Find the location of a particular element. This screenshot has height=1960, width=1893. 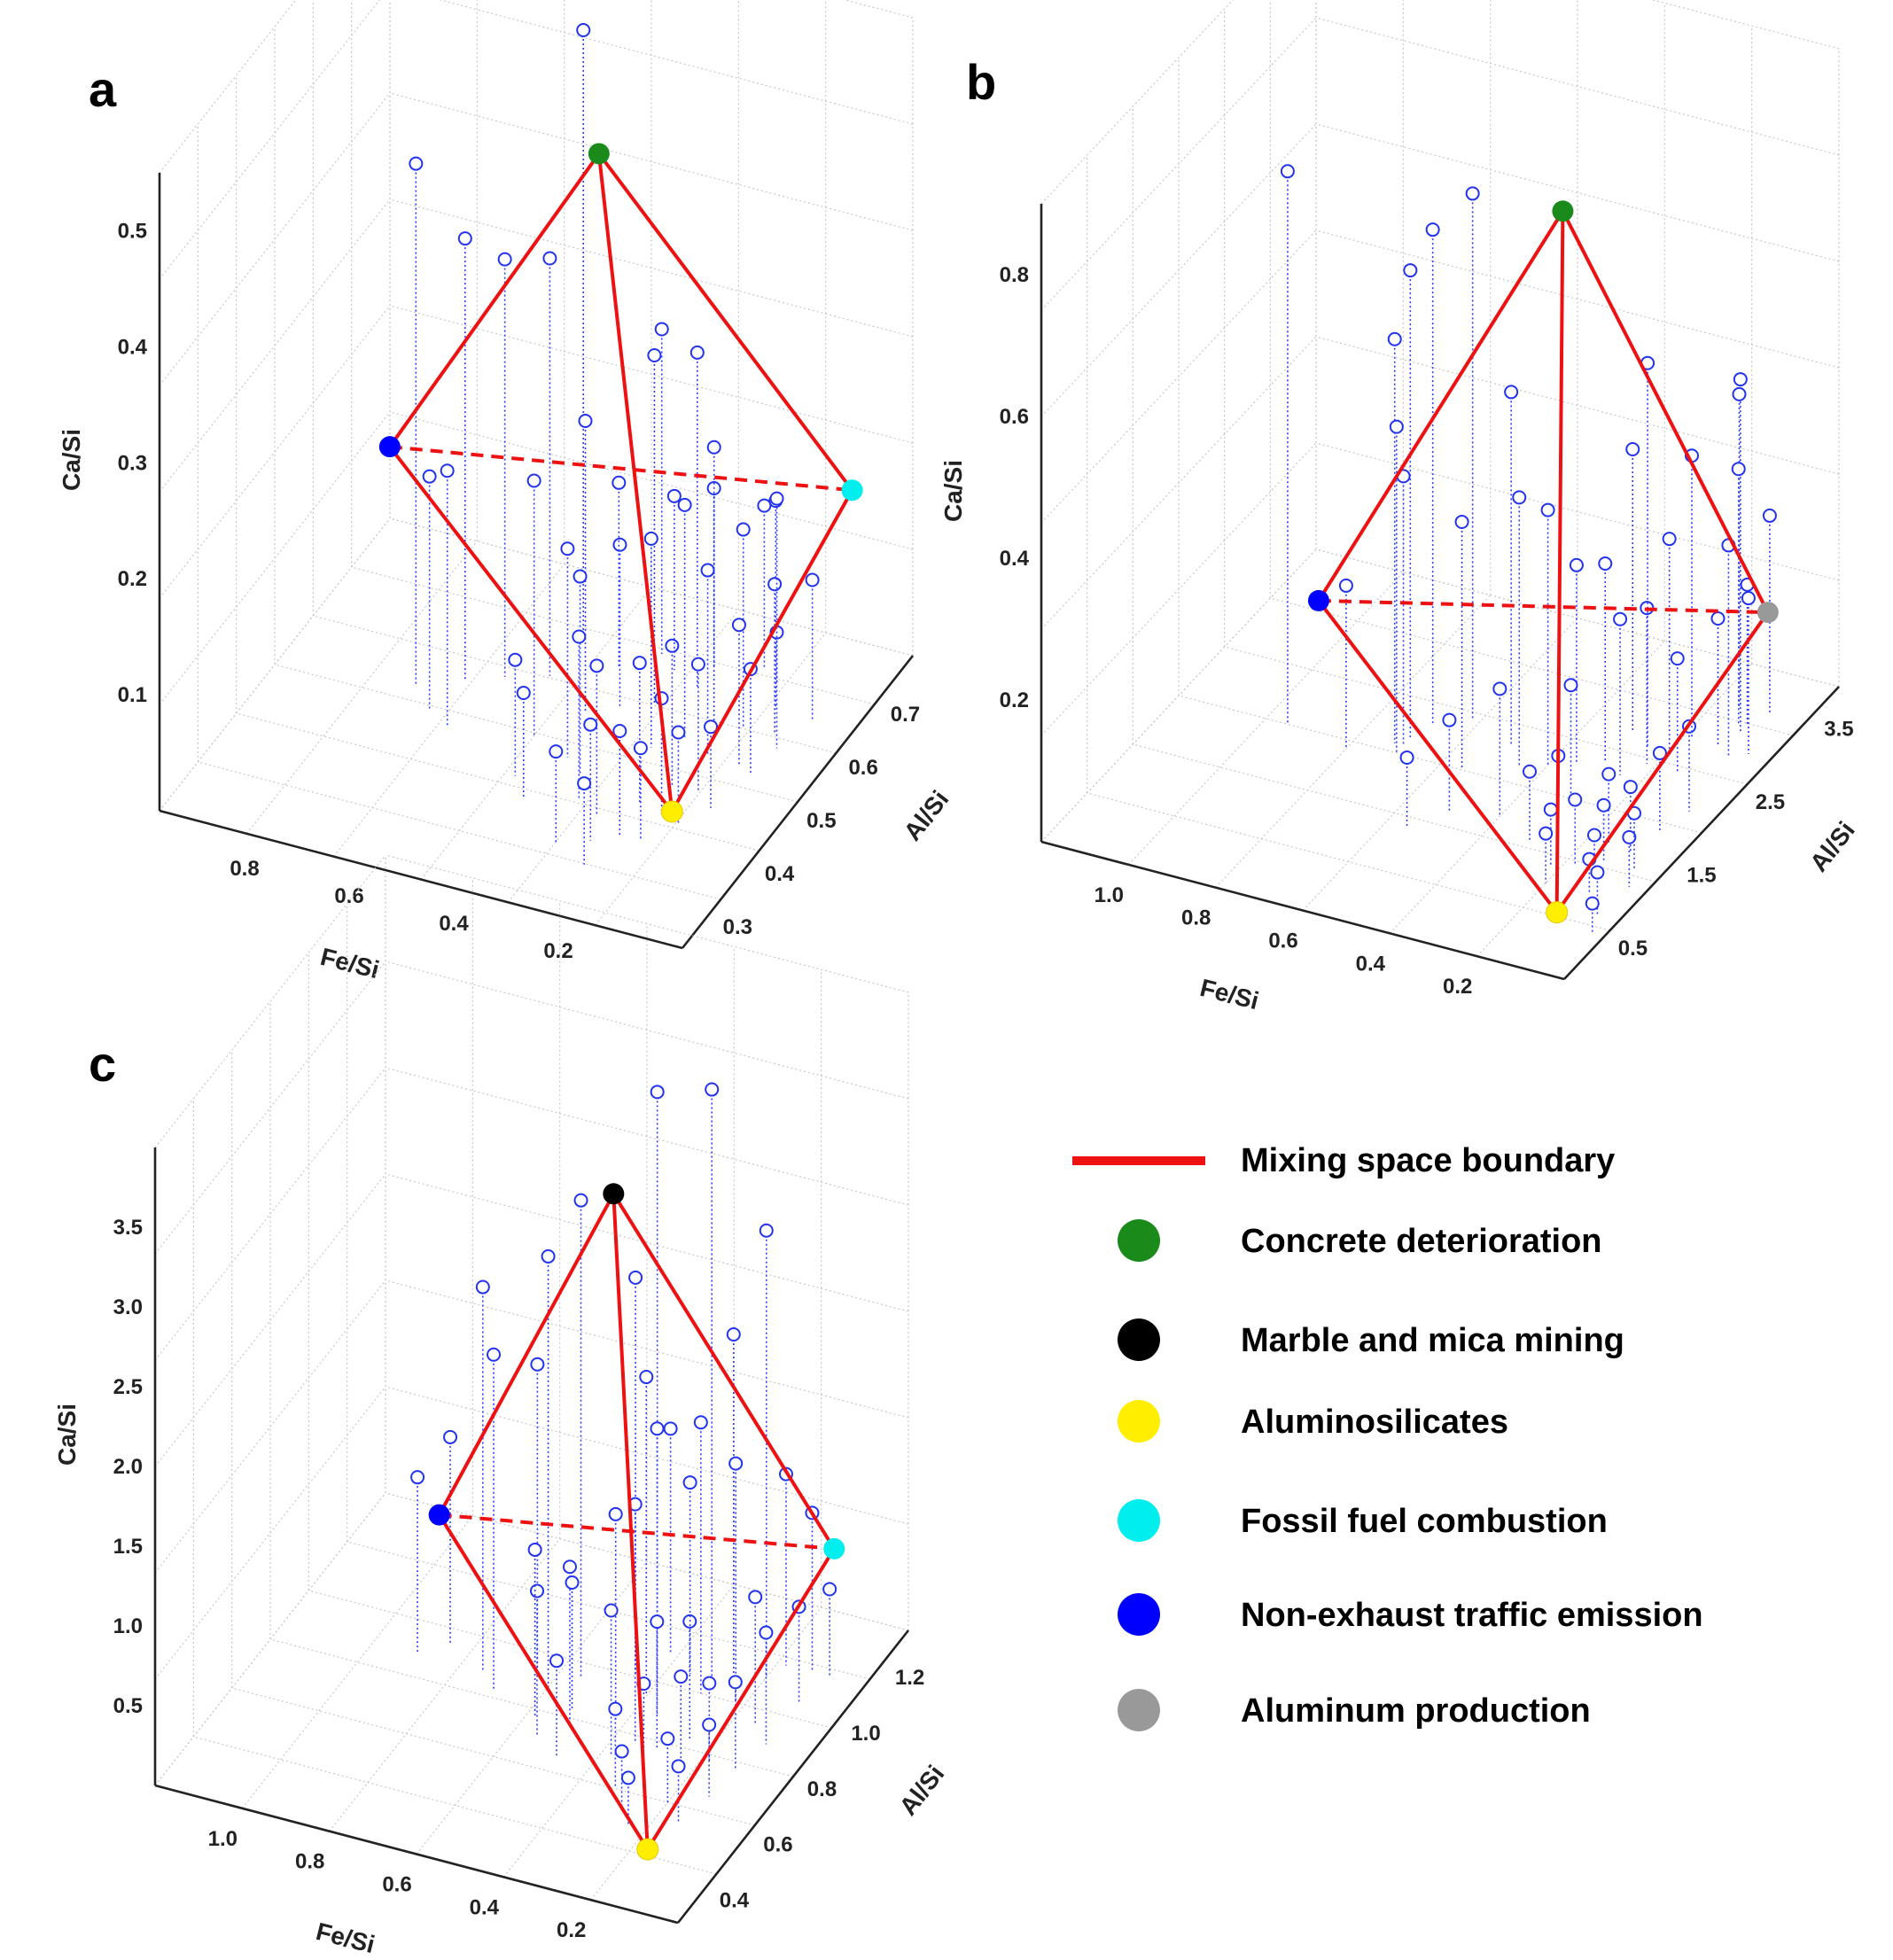

panel-c-boundary is located at coordinates (636, 1522).